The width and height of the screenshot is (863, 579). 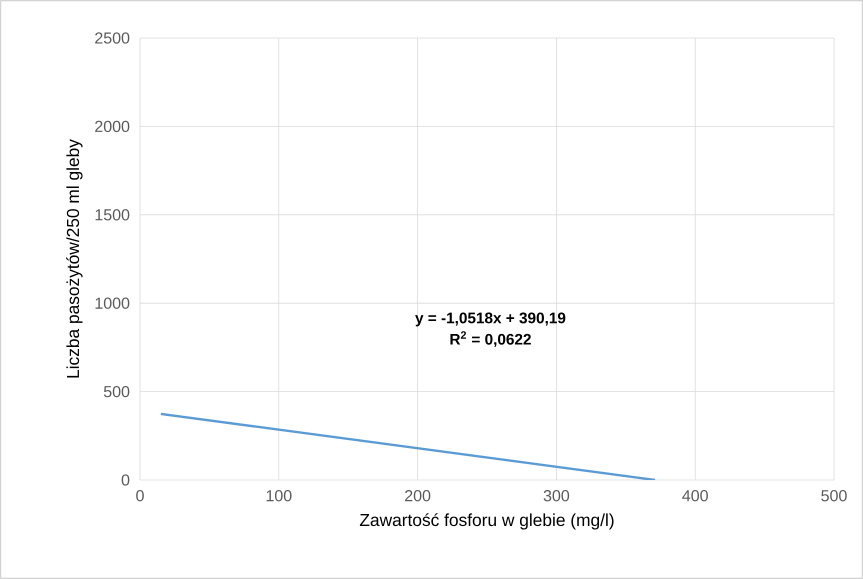 I want to click on x-tick-label: 100, so click(x=279, y=496).